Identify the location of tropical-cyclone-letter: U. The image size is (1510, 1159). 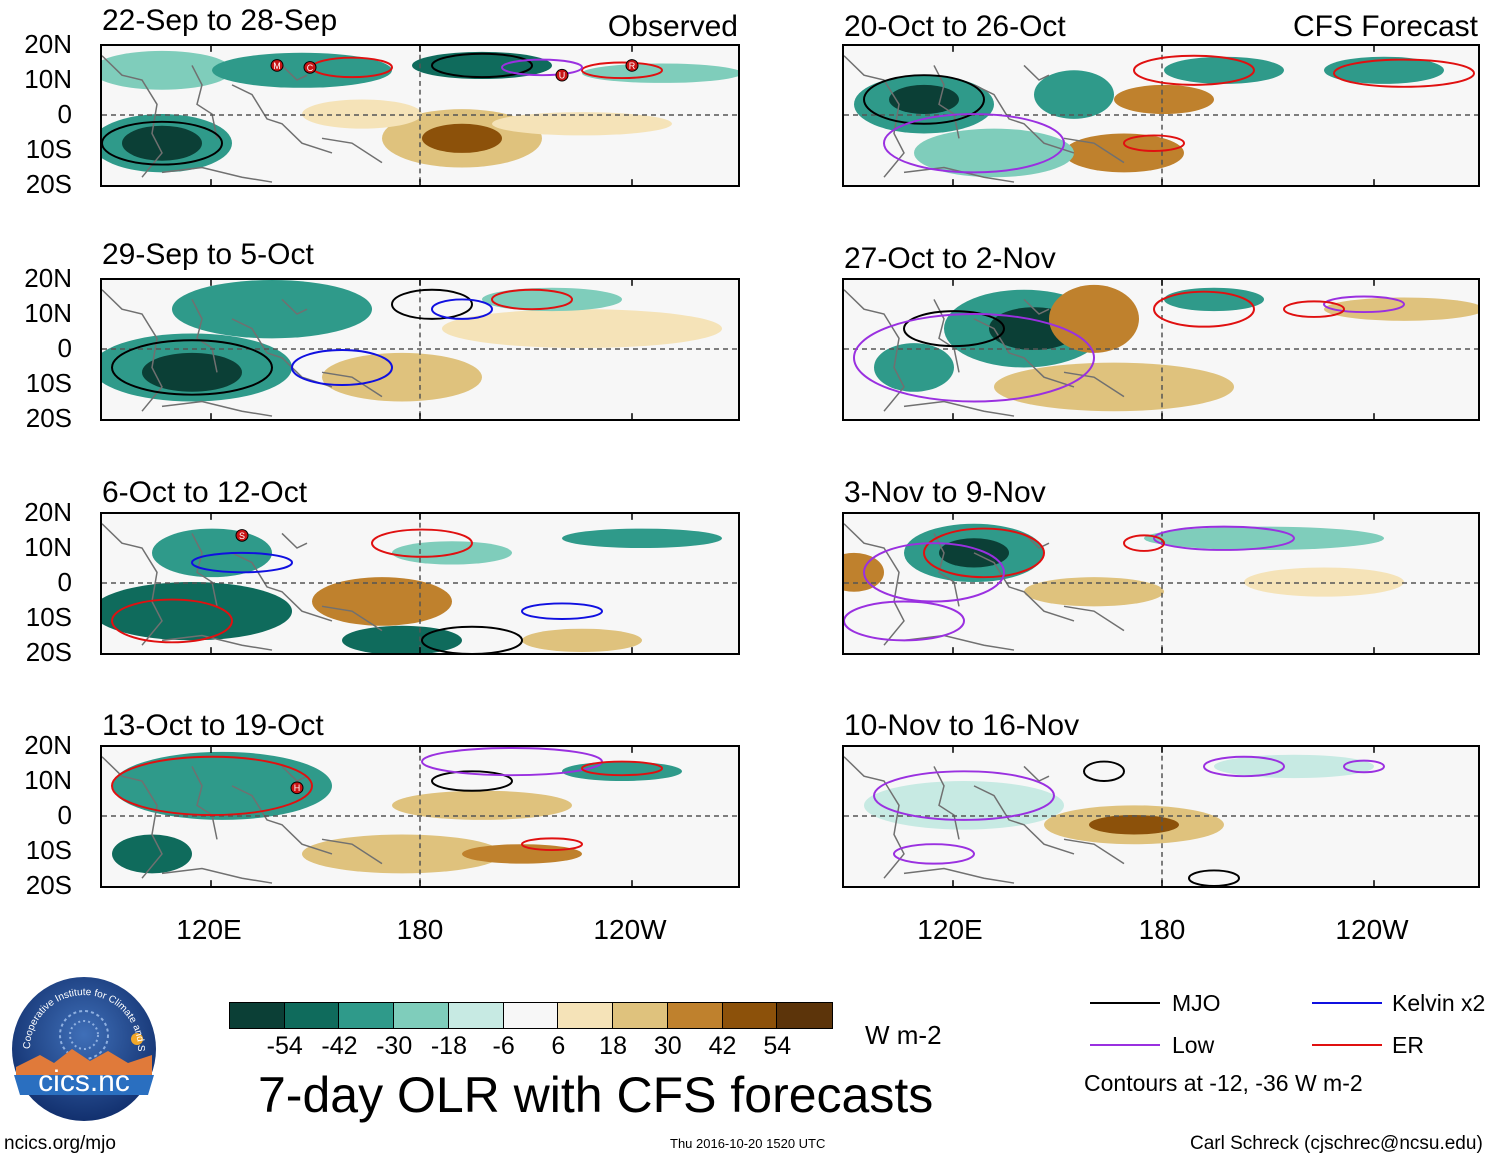
(562, 76).